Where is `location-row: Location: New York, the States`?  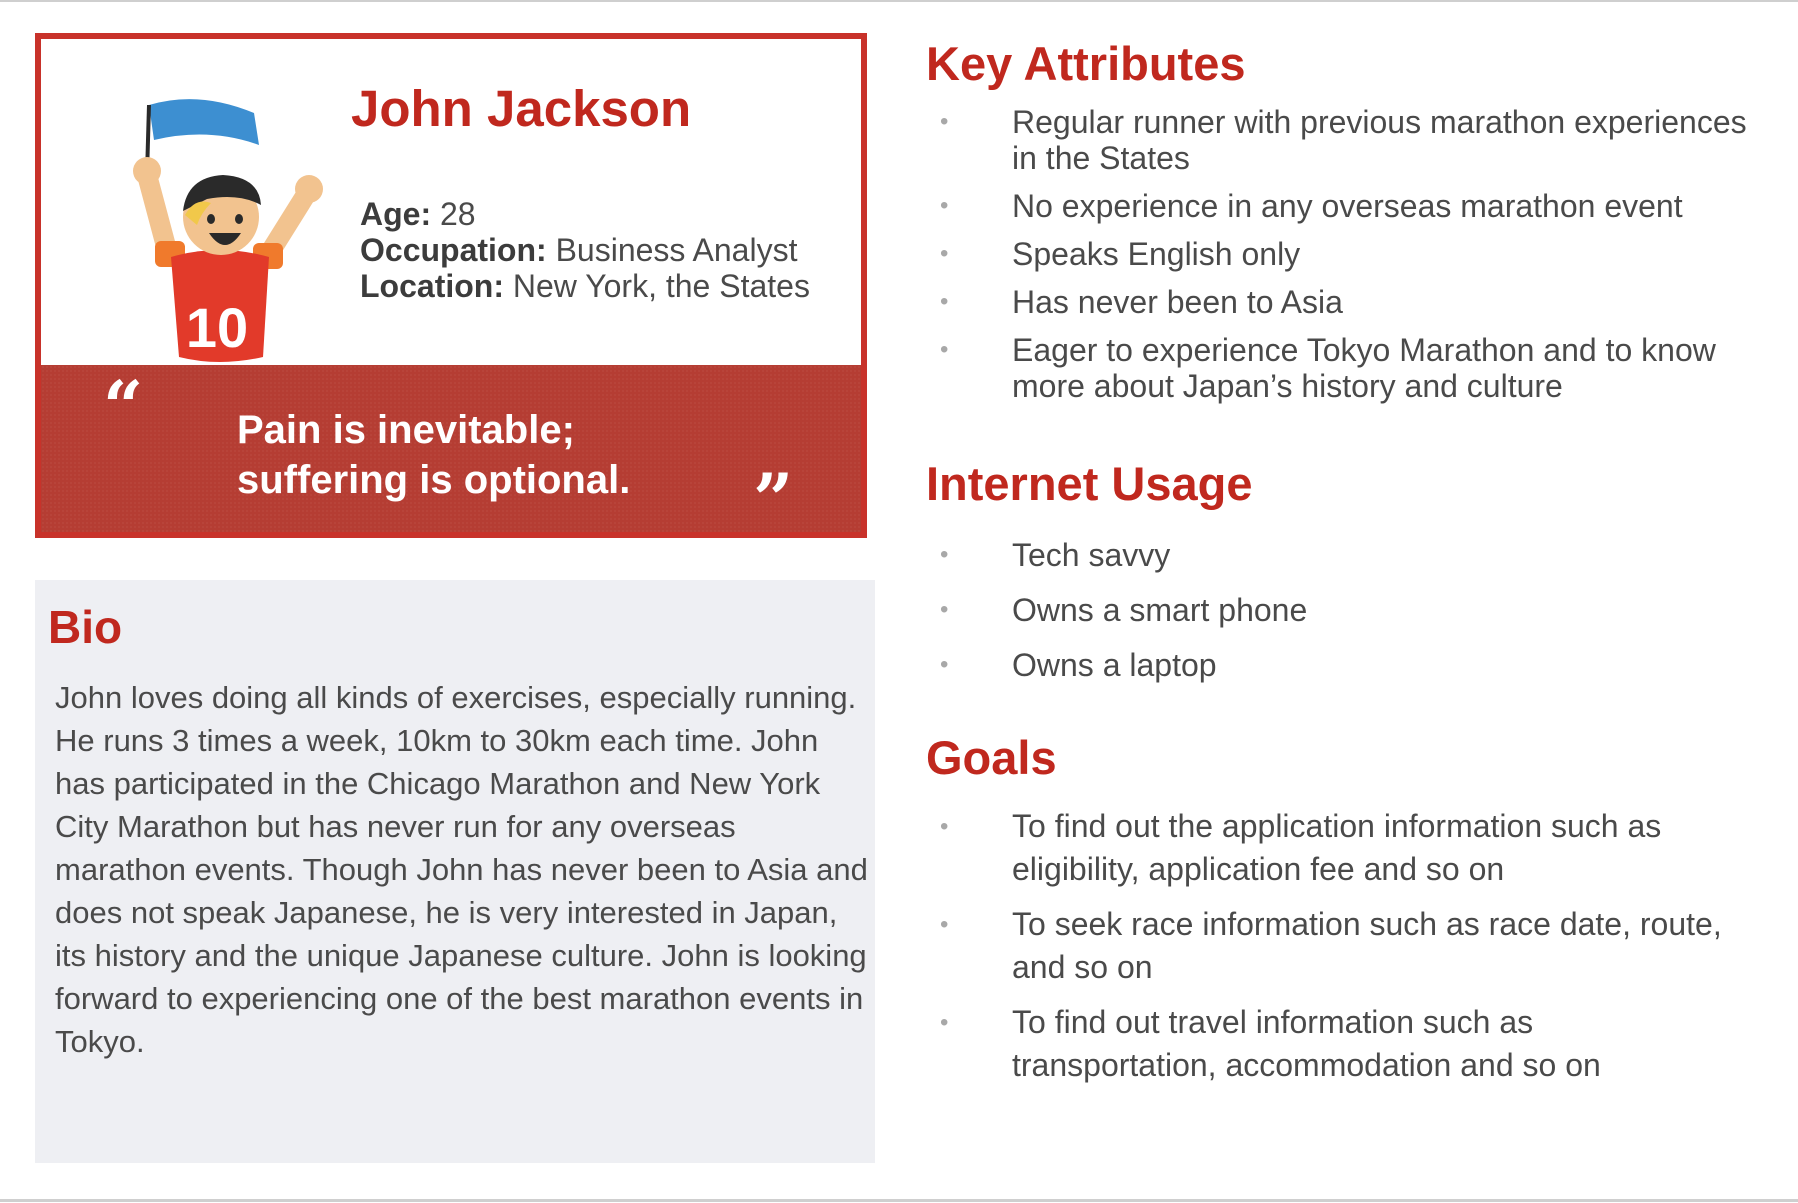
location-row: Location: New York, the States is located at coordinates (585, 286).